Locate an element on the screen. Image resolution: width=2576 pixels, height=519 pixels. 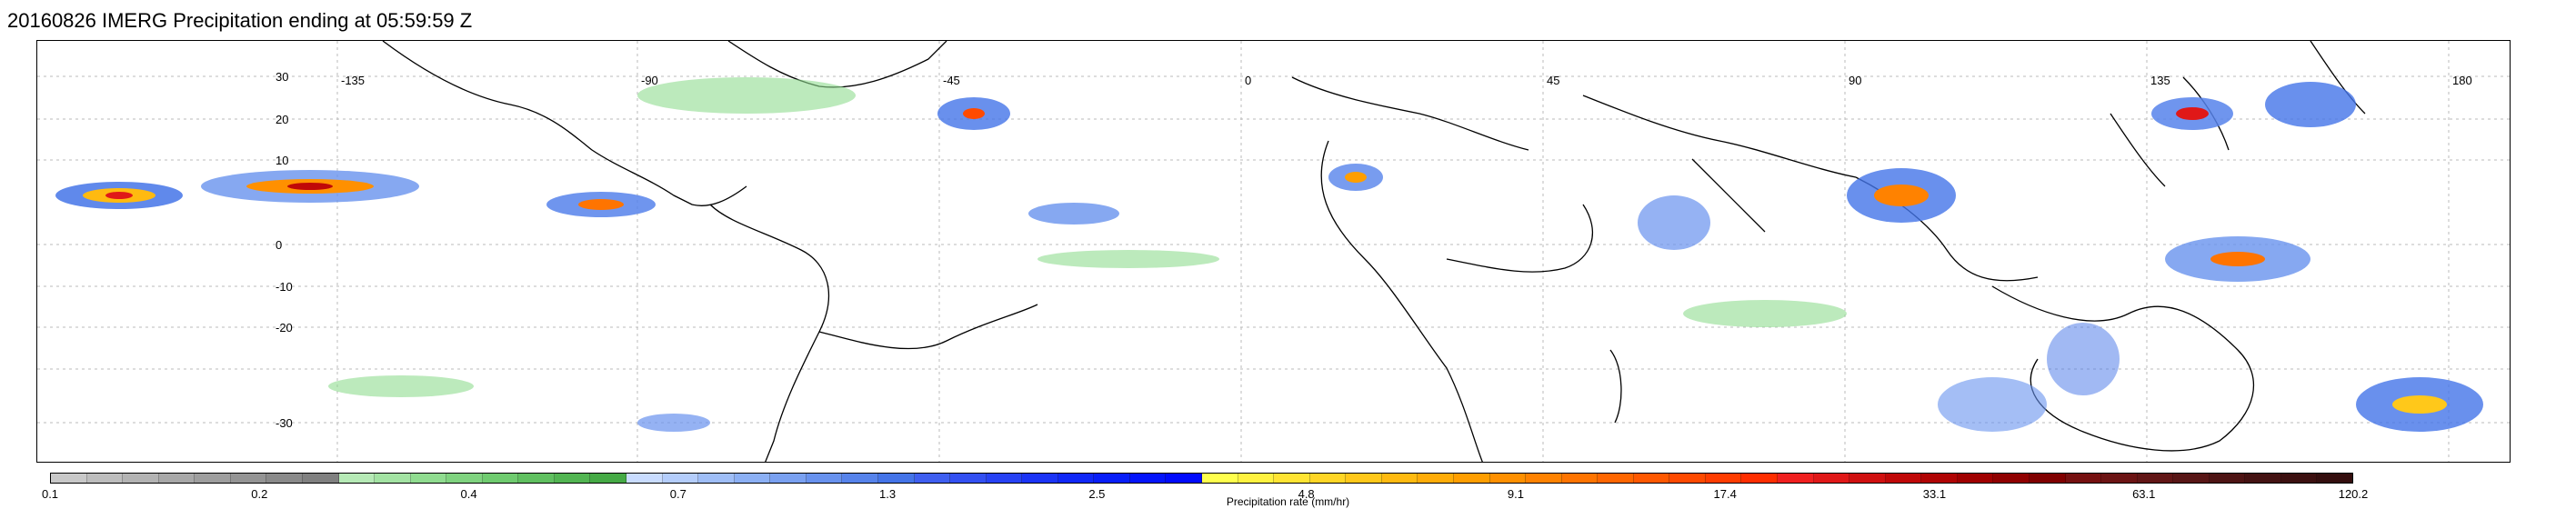
colorbar-tick-label: 0.4 is located at coordinates (468, 494).